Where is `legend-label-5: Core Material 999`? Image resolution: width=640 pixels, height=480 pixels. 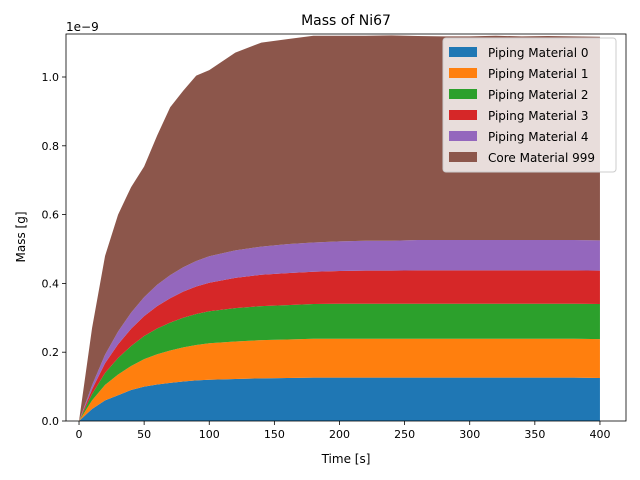 legend-label-5: Core Material 999 is located at coordinates (541, 158).